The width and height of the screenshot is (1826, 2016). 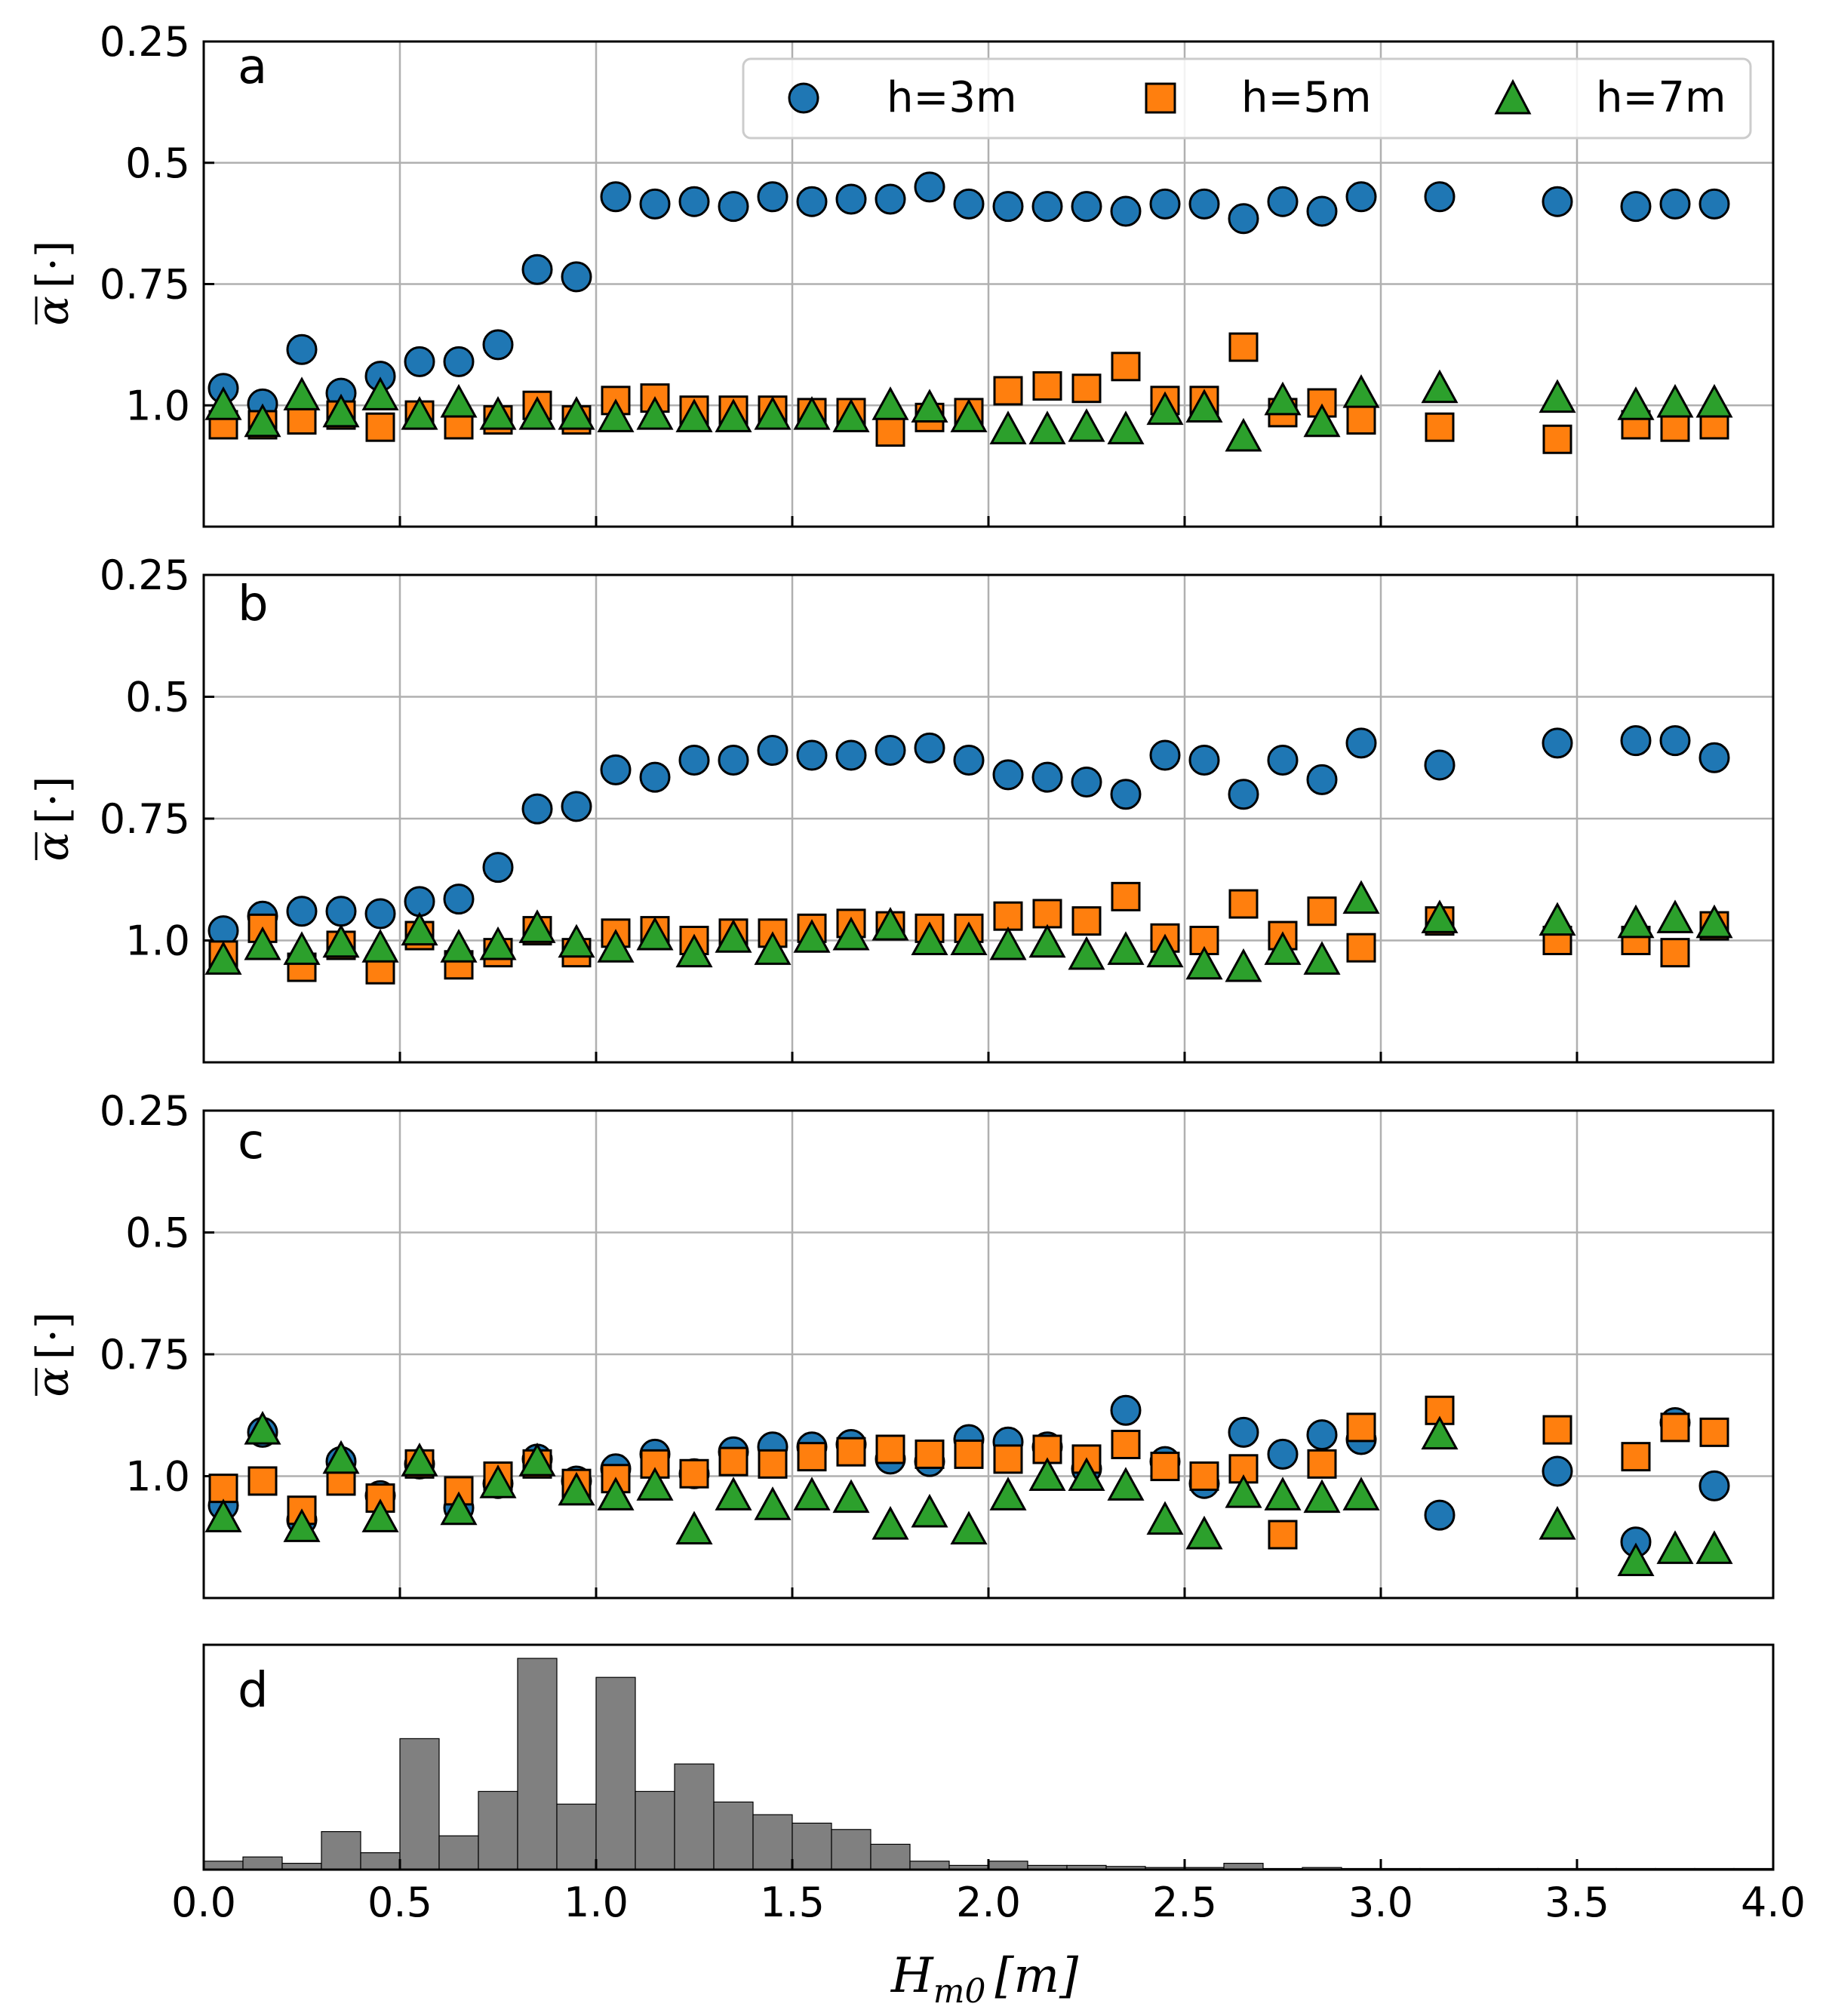 What do you see at coordinates (157, 697) in the screenshot?
I see `y-tick-label: 0.5` at bounding box center [157, 697].